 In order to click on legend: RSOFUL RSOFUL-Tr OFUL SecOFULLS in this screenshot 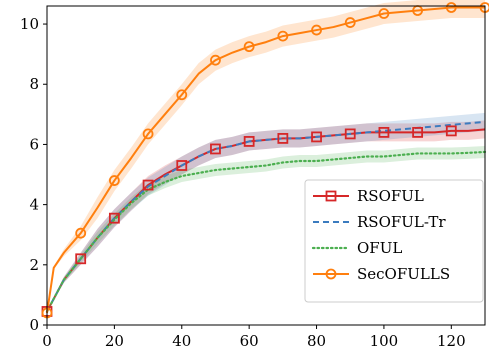, I will do `click(394, 241)`.